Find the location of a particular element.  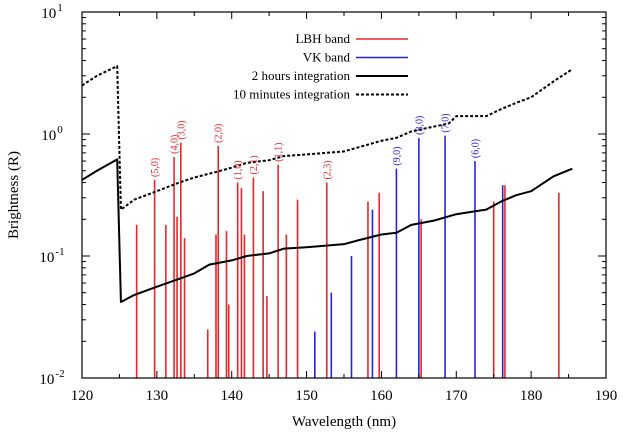

y-axis-label: Brightness (R) is located at coordinates (14, 195).